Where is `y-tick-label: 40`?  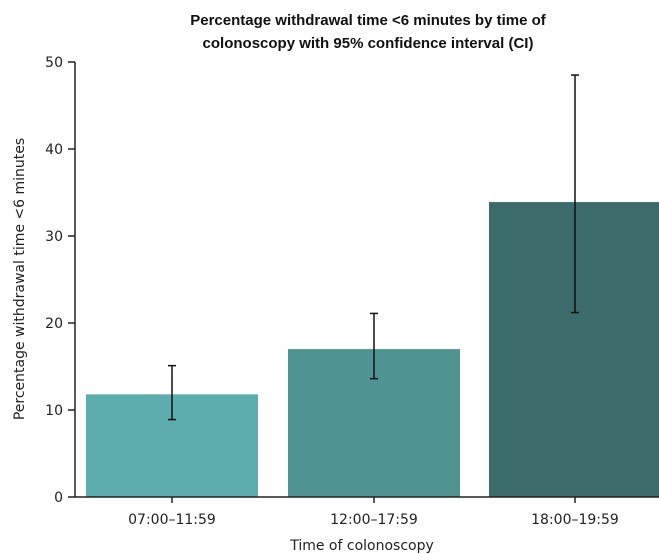
y-tick-label: 40 is located at coordinates (54, 150).